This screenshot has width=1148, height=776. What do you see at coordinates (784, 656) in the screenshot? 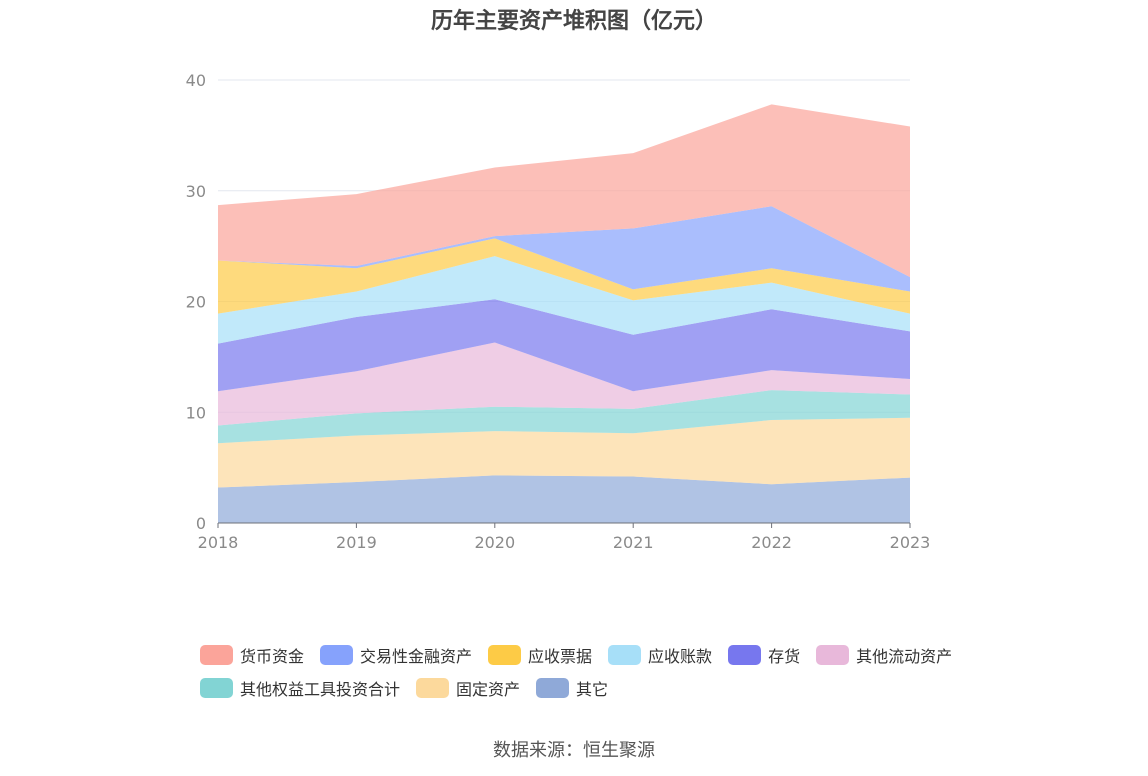
I see `legend-label: 存货` at bounding box center [784, 656].